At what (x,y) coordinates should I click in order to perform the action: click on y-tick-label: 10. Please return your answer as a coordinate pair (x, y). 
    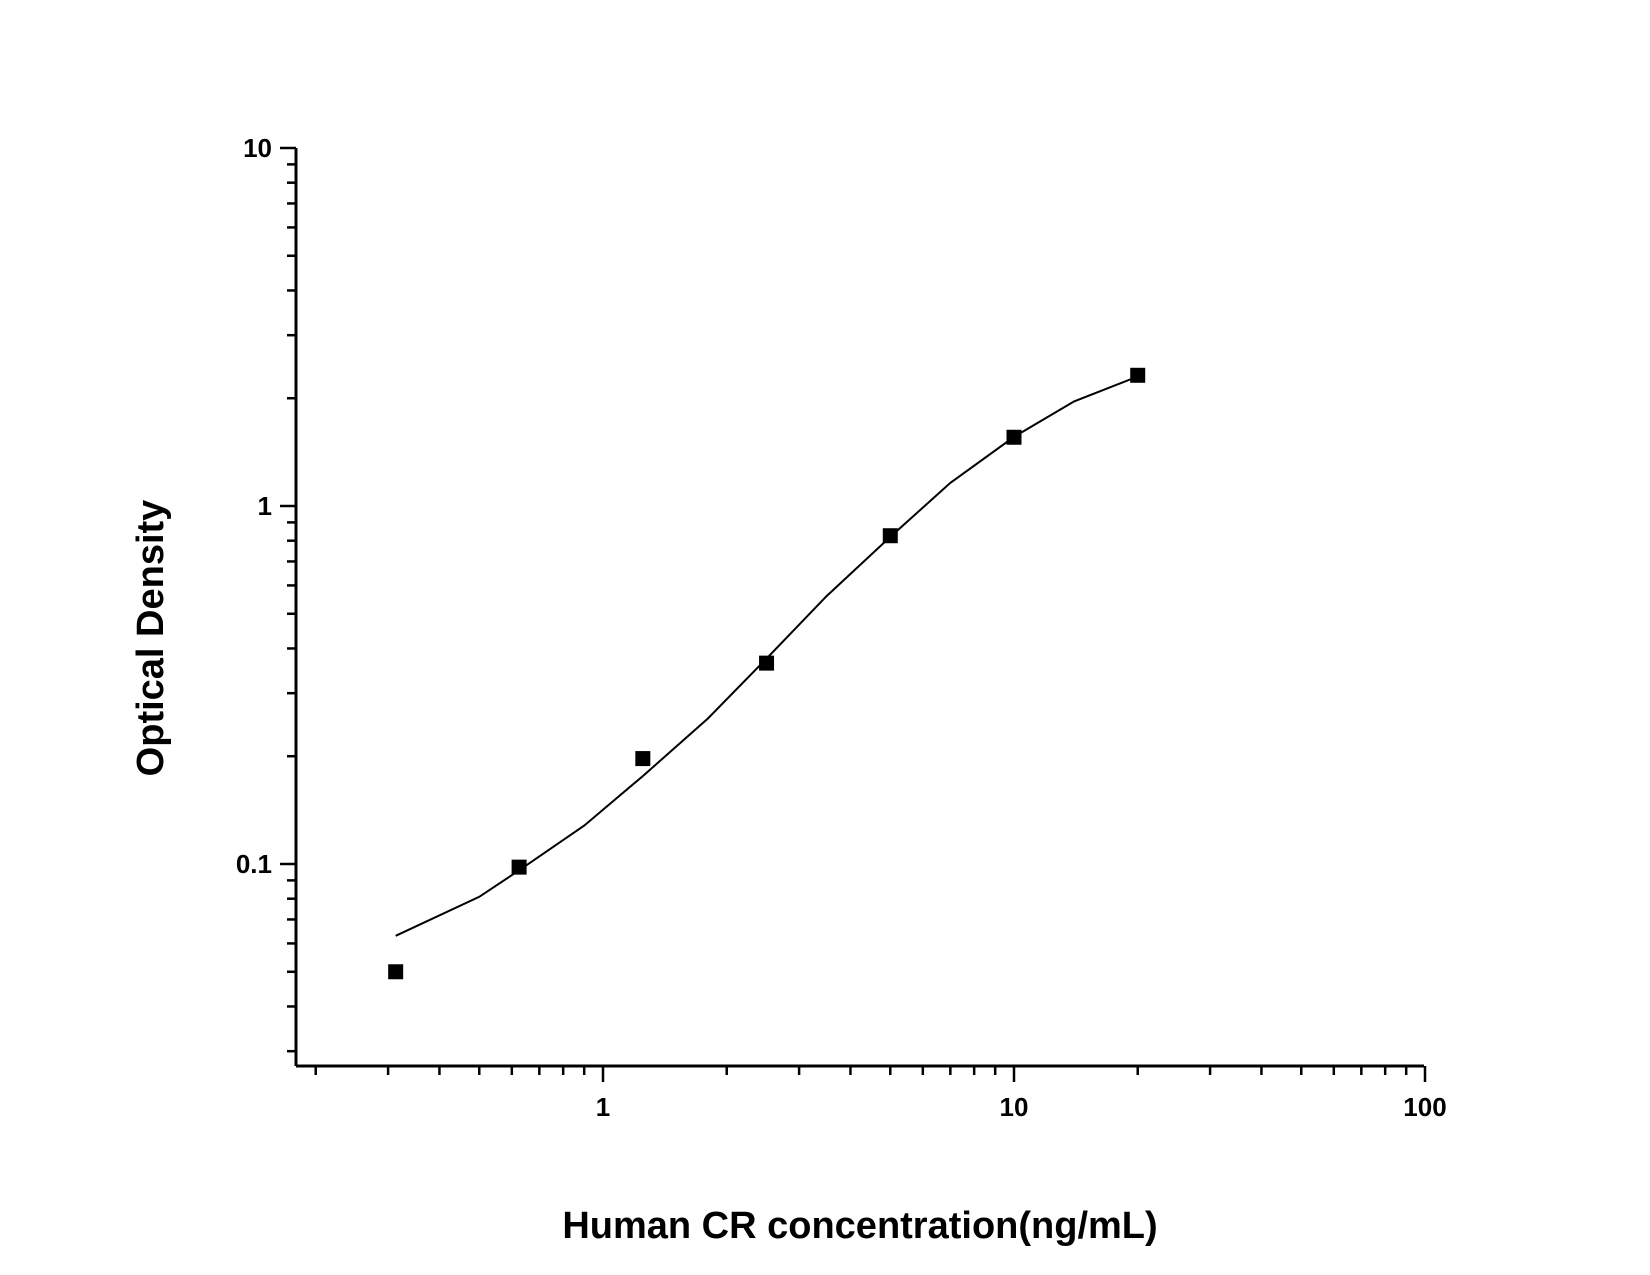
    Looking at the image, I should click on (257, 148).